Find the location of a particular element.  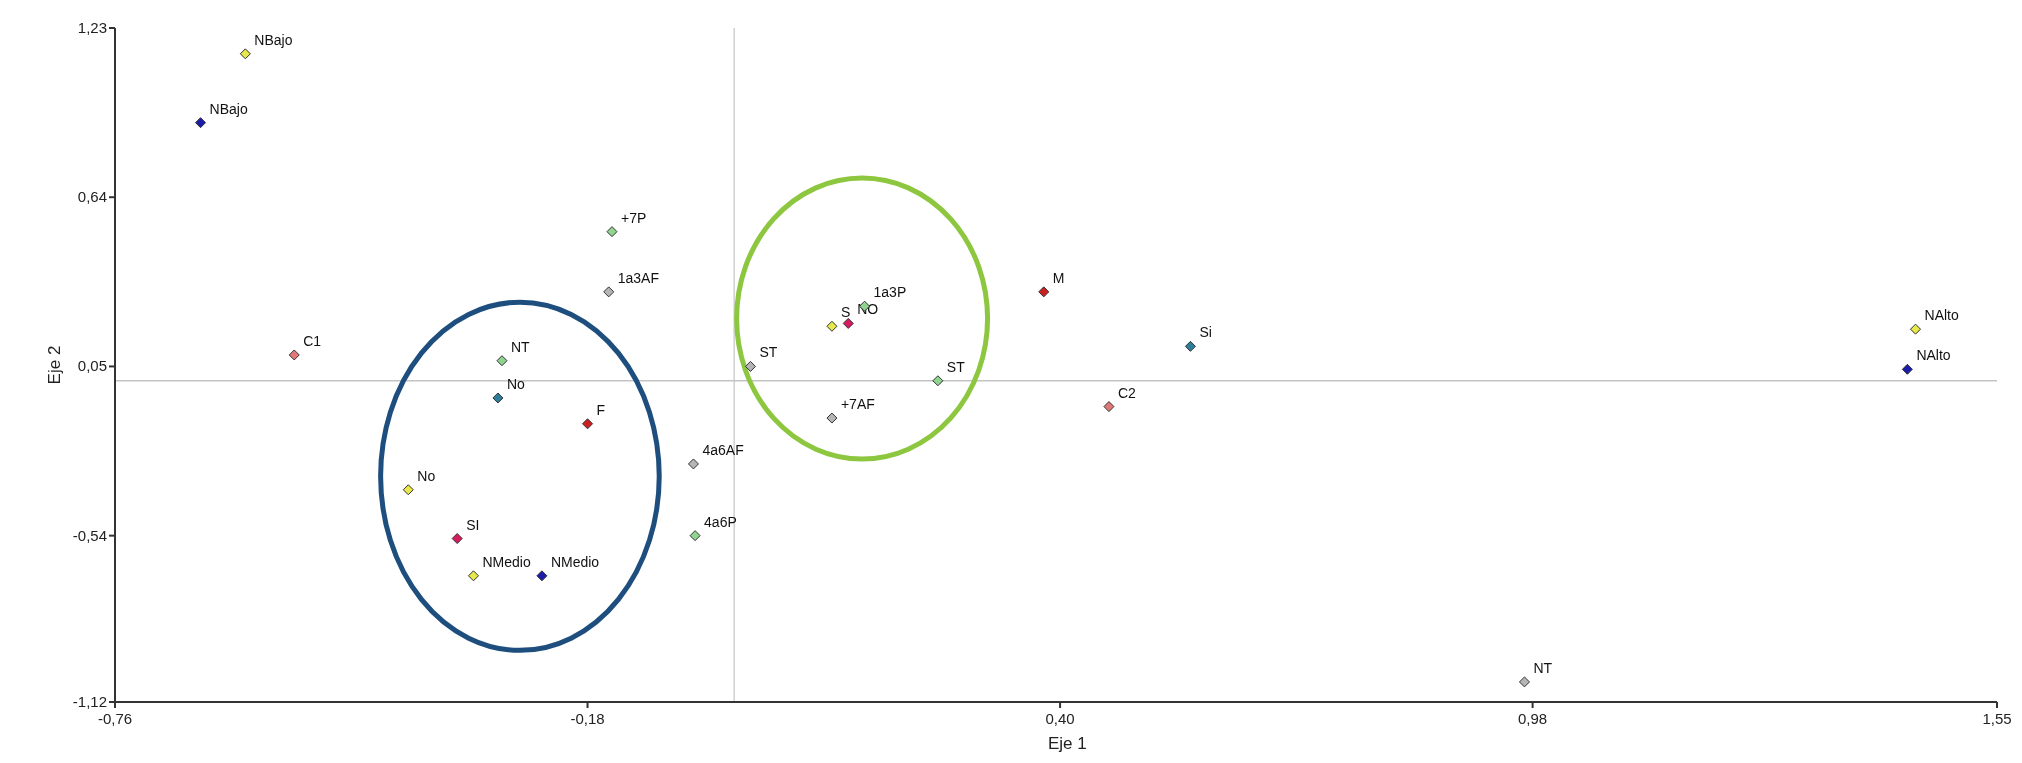

x-axis-title: Eje 1 is located at coordinates (1067, 743).